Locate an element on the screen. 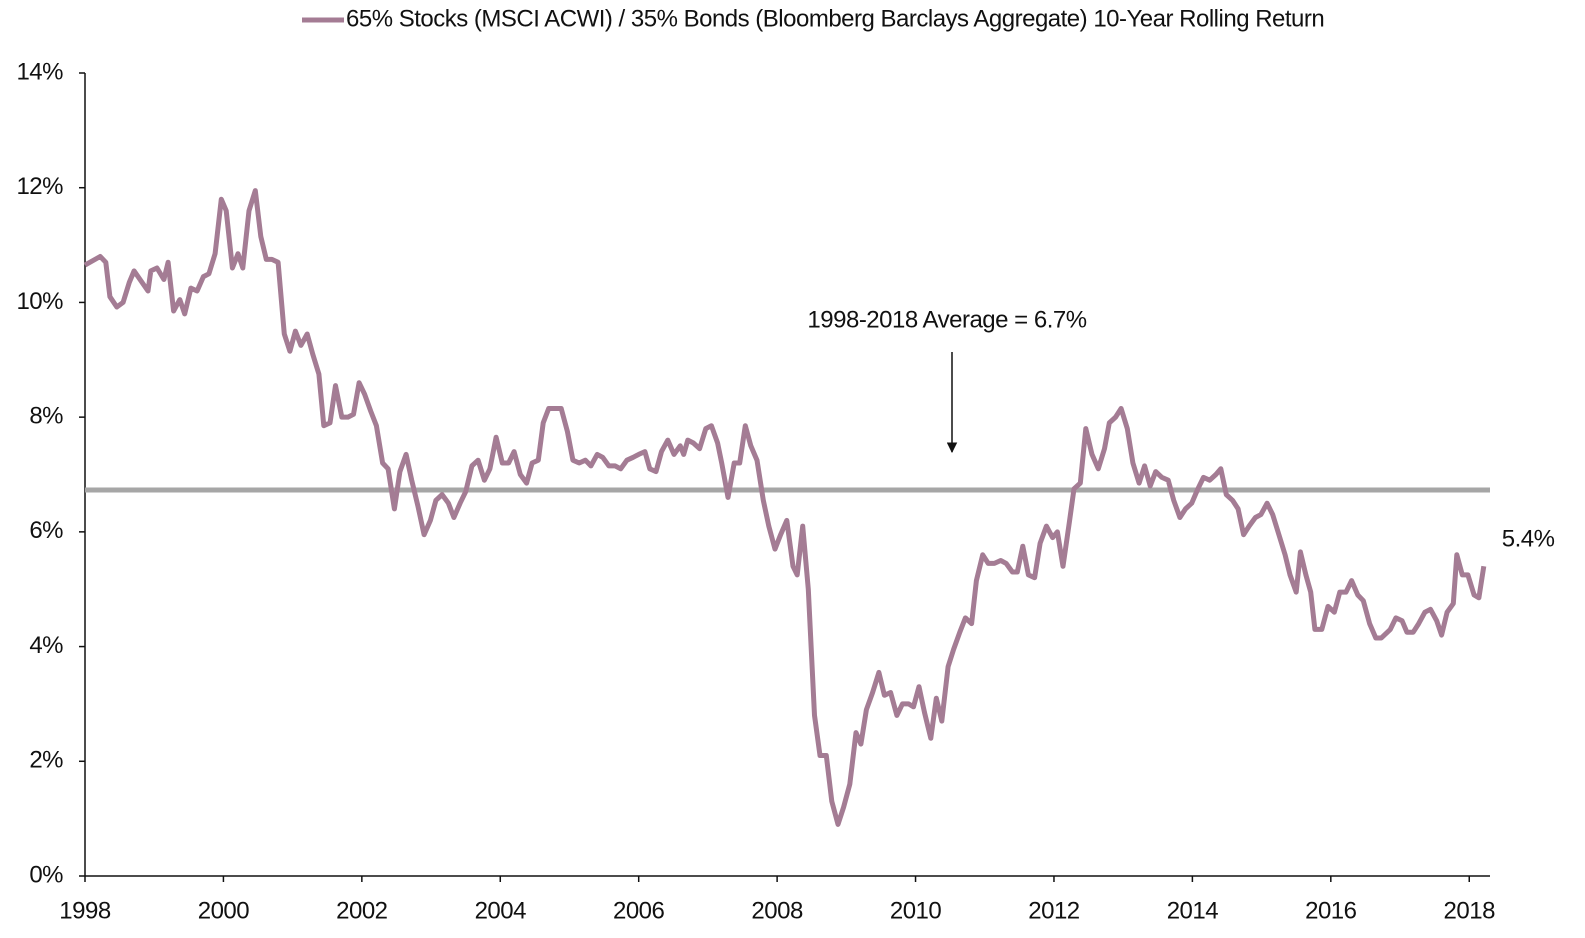 This screenshot has height=938, width=1585. average-annotation: 1998-2018 Average = 6.7% is located at coordinates (946, 319).